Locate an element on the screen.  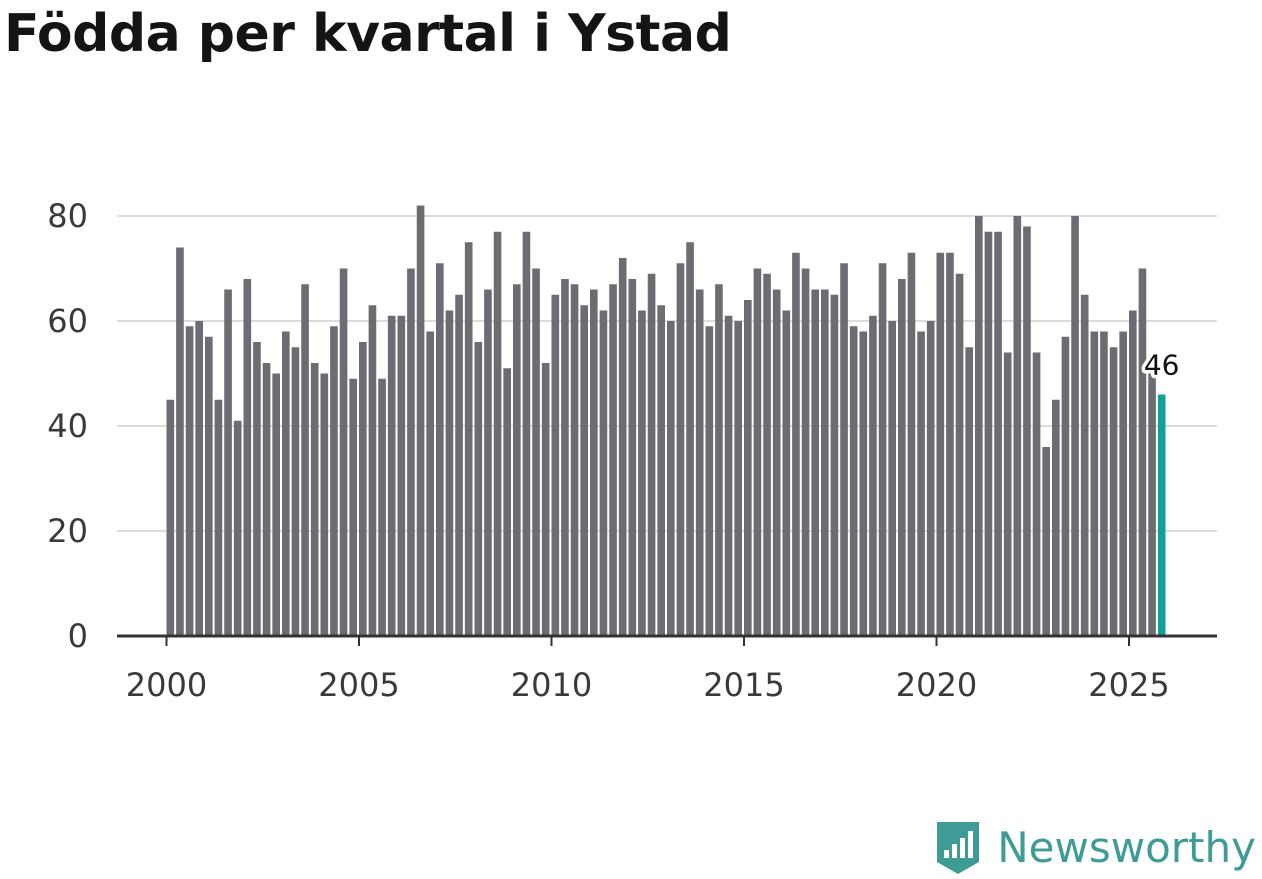
y-tick-label: 20 is located at coordinates (67, 531).